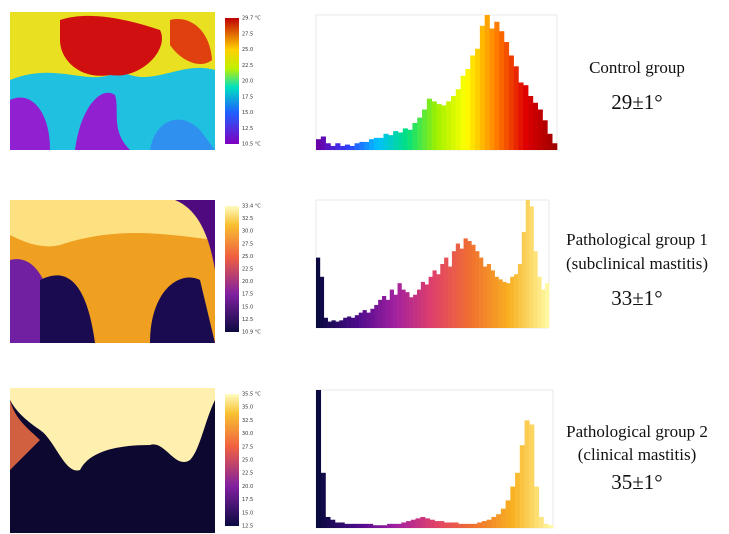 This screenshot has height=534, width=729. What do you see at coordinates (247, 500) in the screenshot?
I see `colorbar-label: 17.5` at bounding box center [247, 500].